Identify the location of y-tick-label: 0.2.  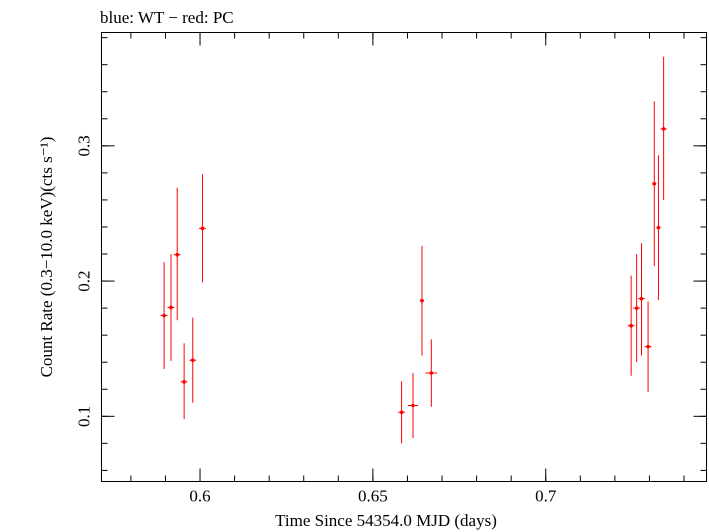
(84, 280).